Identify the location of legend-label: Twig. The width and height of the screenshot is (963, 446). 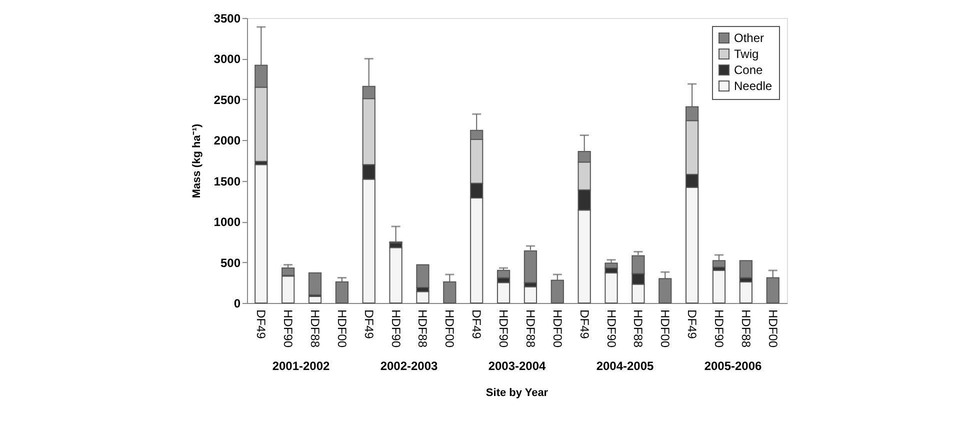
(746, 54).